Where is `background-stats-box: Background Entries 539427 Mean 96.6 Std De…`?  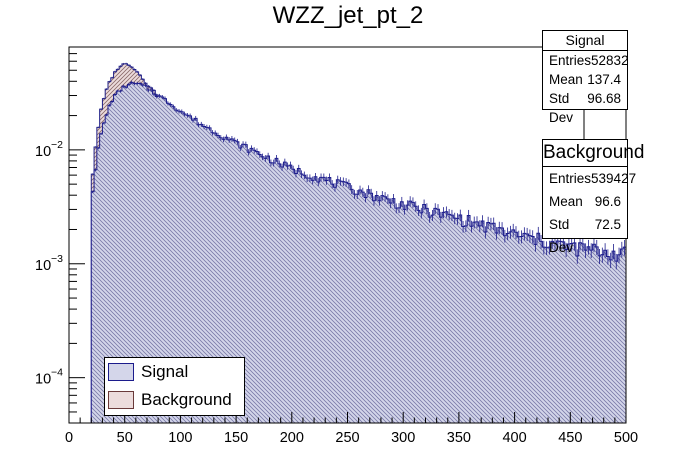 background-stats-box: Background Entries 539427 Mean 96.6 Std De… is located at coordinates (593, 197).